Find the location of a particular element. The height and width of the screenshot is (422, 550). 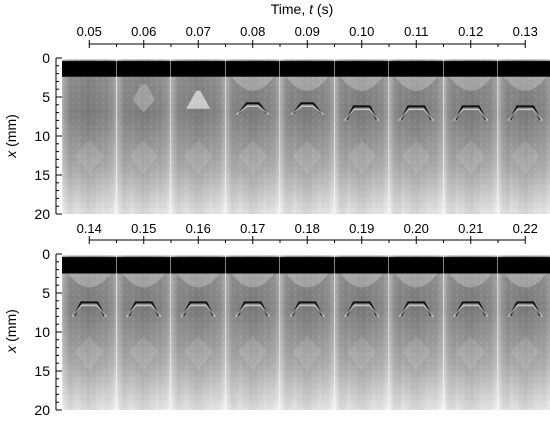

time-tick-label: 0.17 is located at coordinates (252, 228).